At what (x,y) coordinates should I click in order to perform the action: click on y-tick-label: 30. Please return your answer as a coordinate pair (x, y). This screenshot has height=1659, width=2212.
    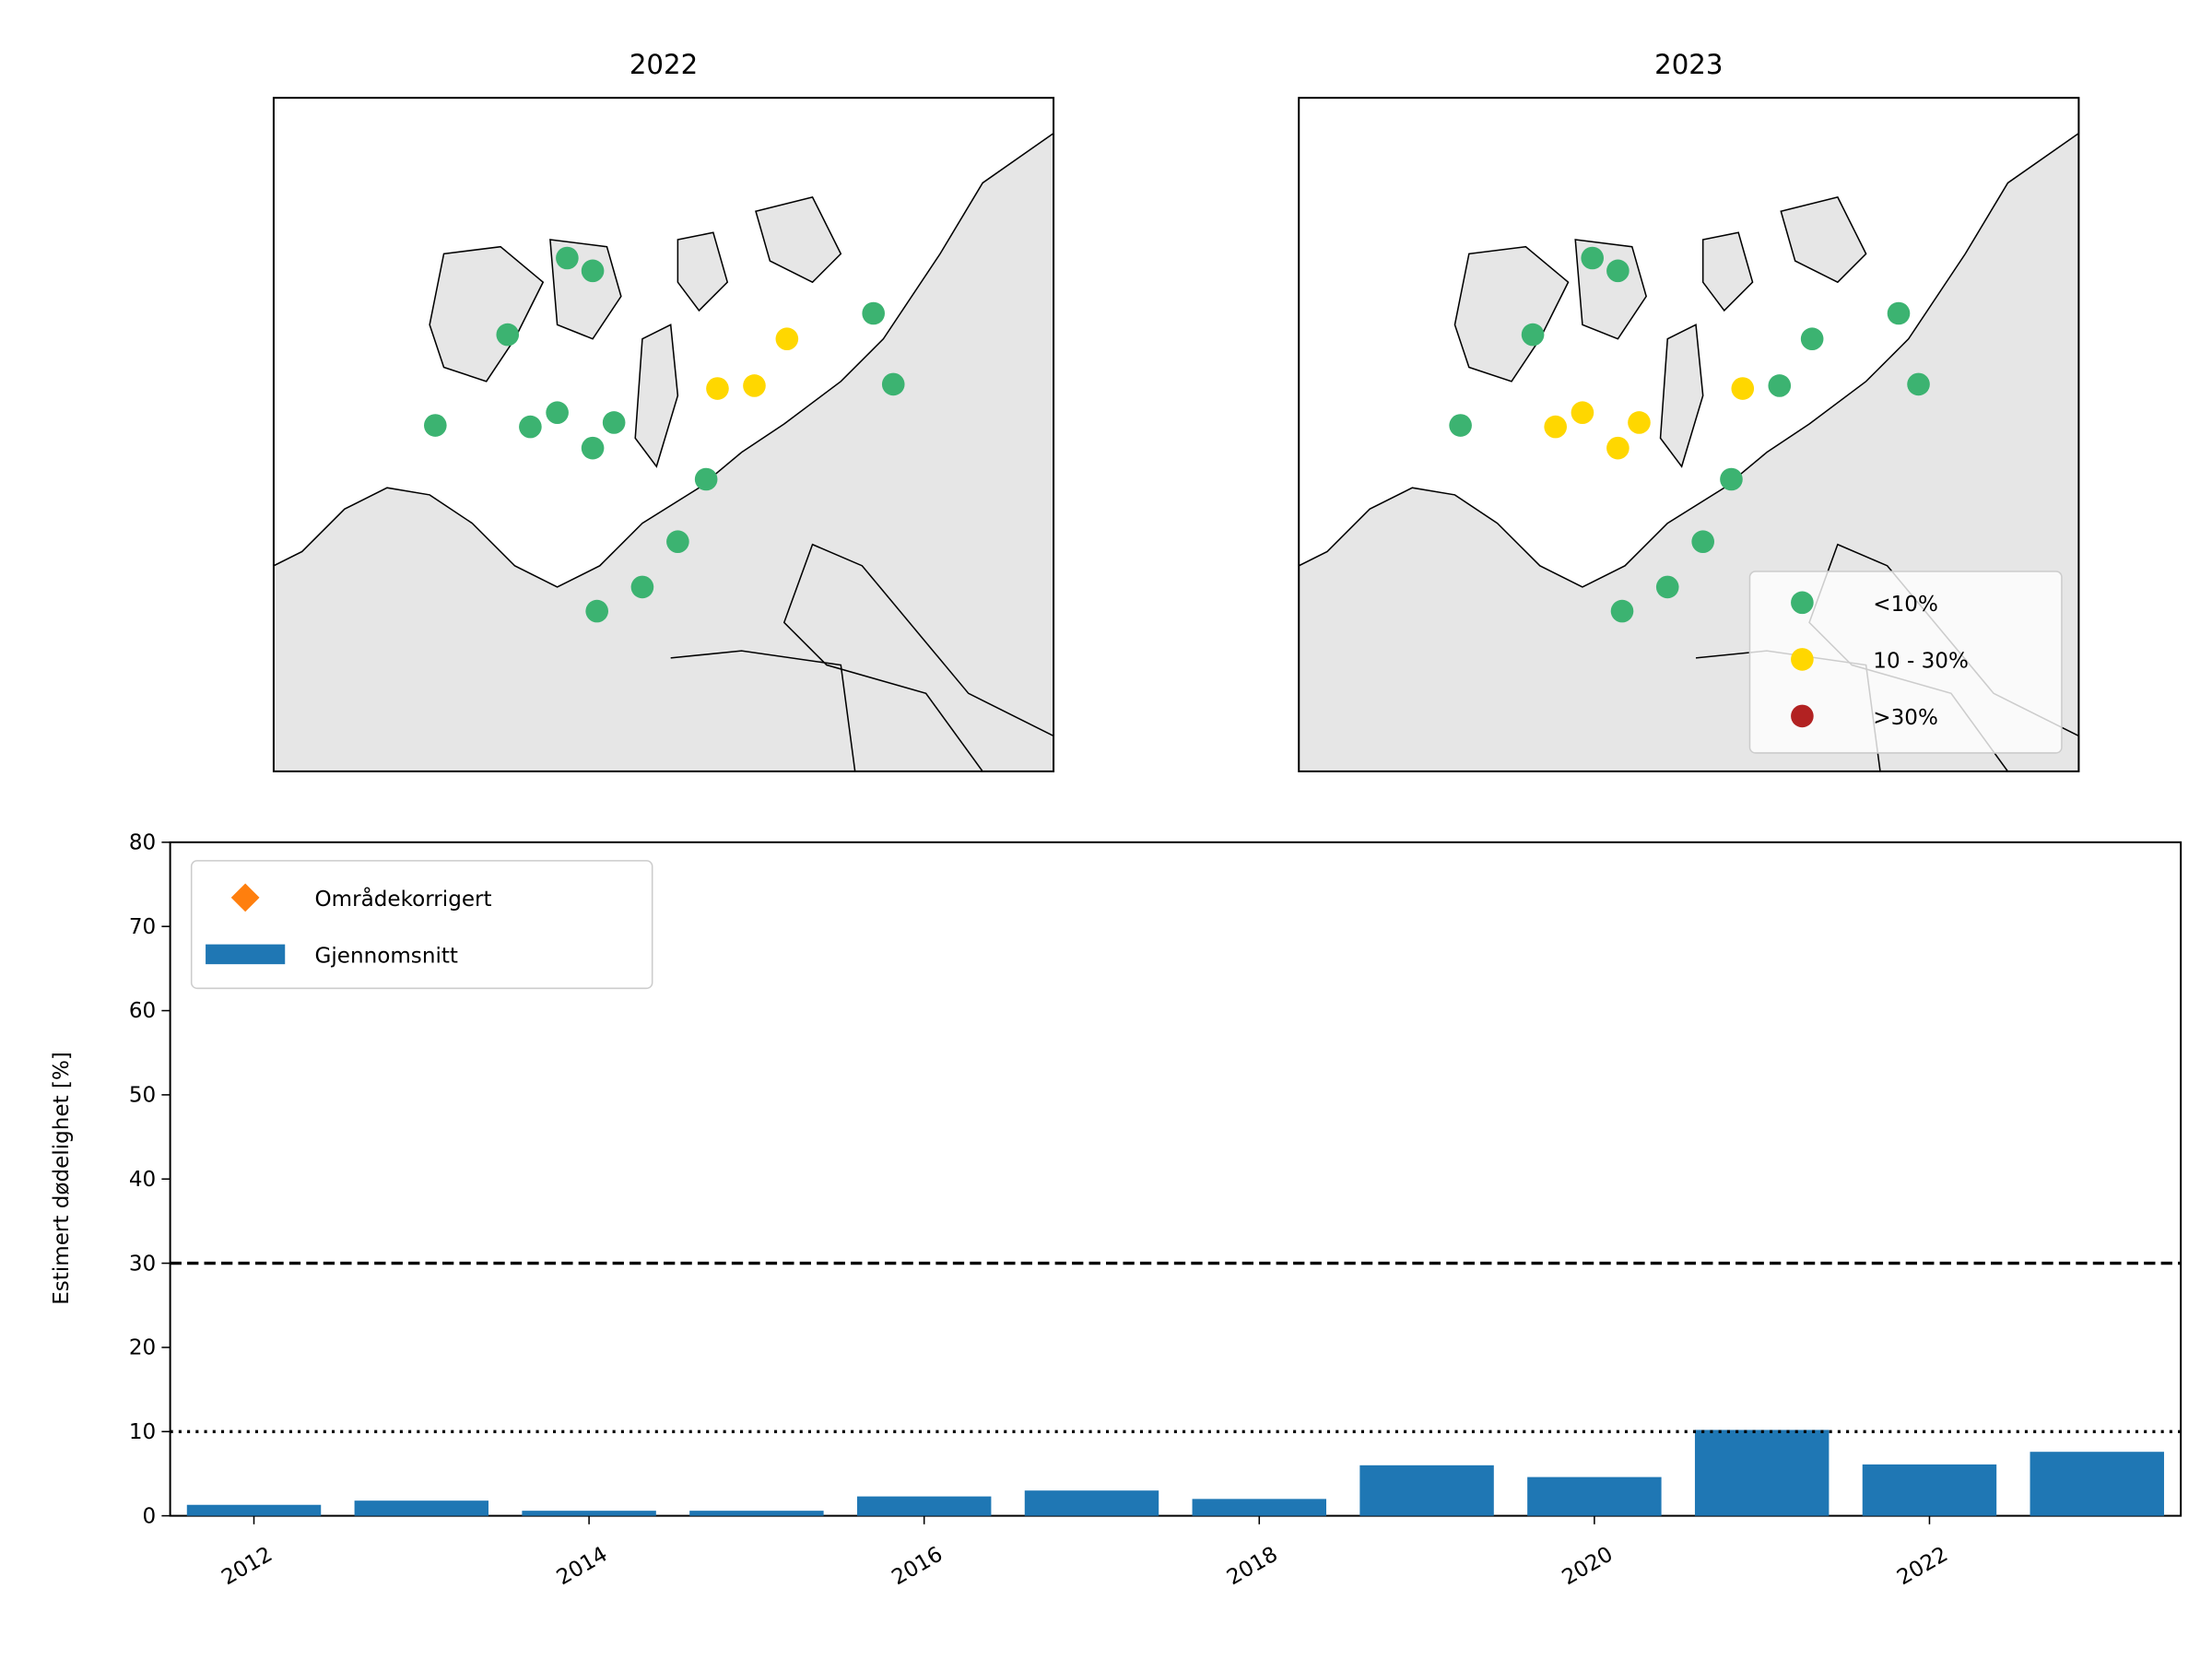
    Looking at the image, I should click on (142, 1264).